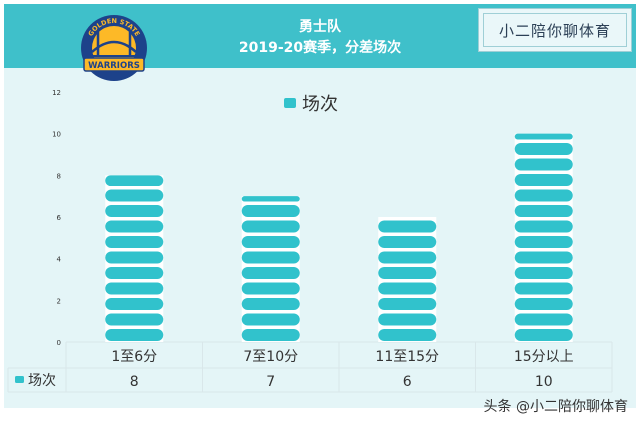 This screenshot has width=640, height=426. What do you see at coordinates (555, 407) in the screenshot?
I see `watermark: 头条 @小二陪你聊体育` at bounding box center [555, 407].